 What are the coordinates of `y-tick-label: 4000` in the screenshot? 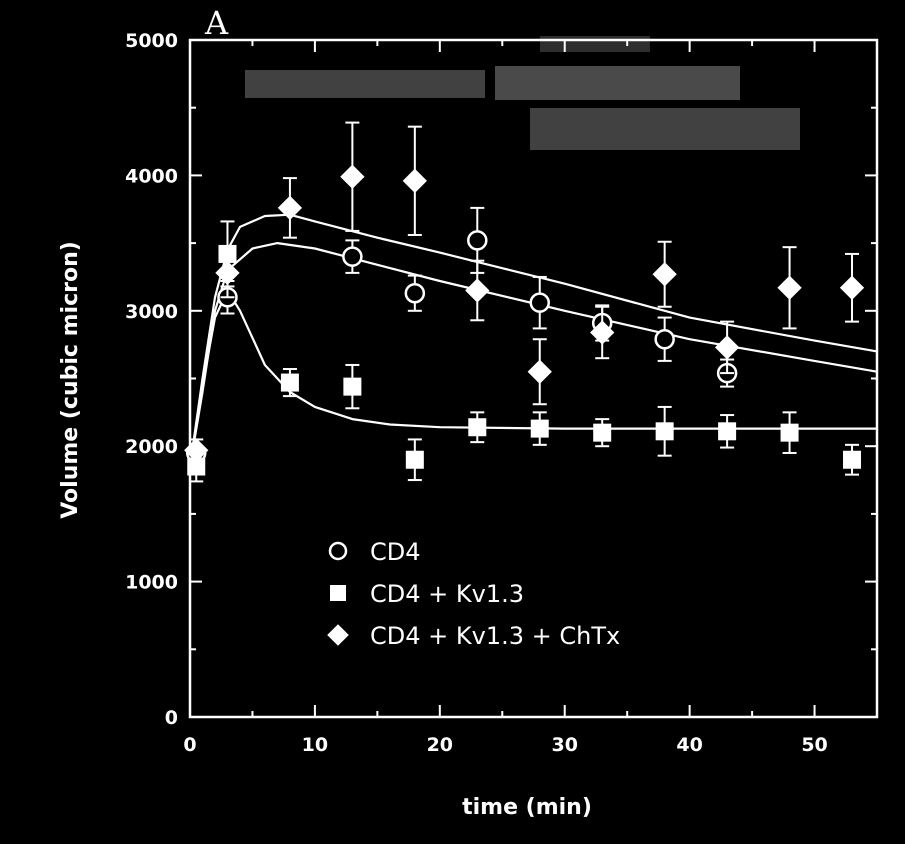 It's located at (151, 176).